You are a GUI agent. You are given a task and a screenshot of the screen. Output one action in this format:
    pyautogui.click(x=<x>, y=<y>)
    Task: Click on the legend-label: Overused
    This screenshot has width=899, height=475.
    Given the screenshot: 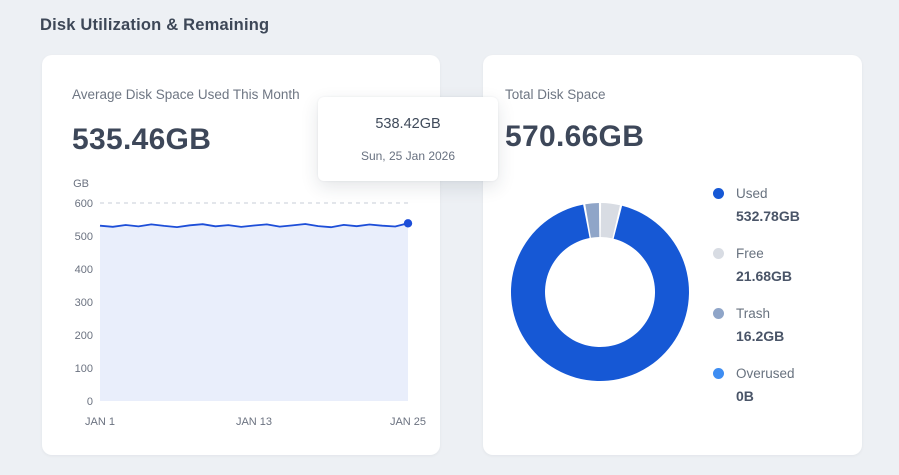 What is the action you would take?
    pyautogui.click(x=765, y=373)
    